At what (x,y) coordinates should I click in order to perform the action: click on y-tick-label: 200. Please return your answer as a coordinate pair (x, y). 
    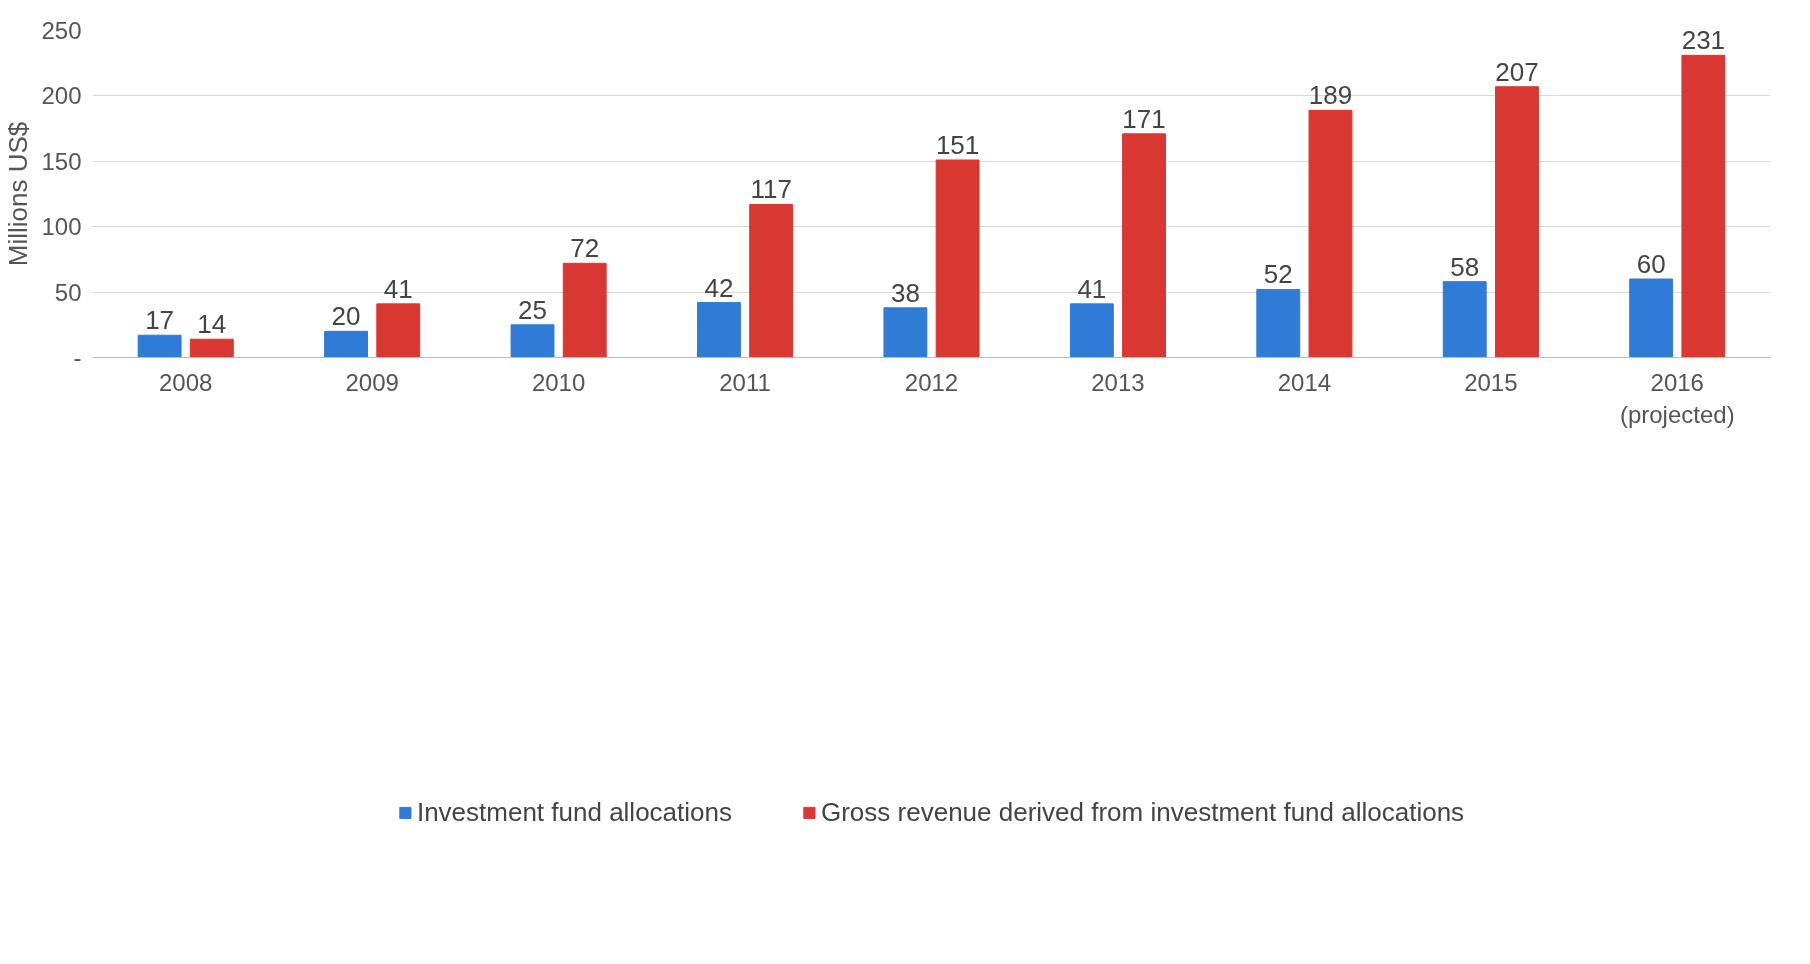
    Looking at the image, I should click on (61, 96).